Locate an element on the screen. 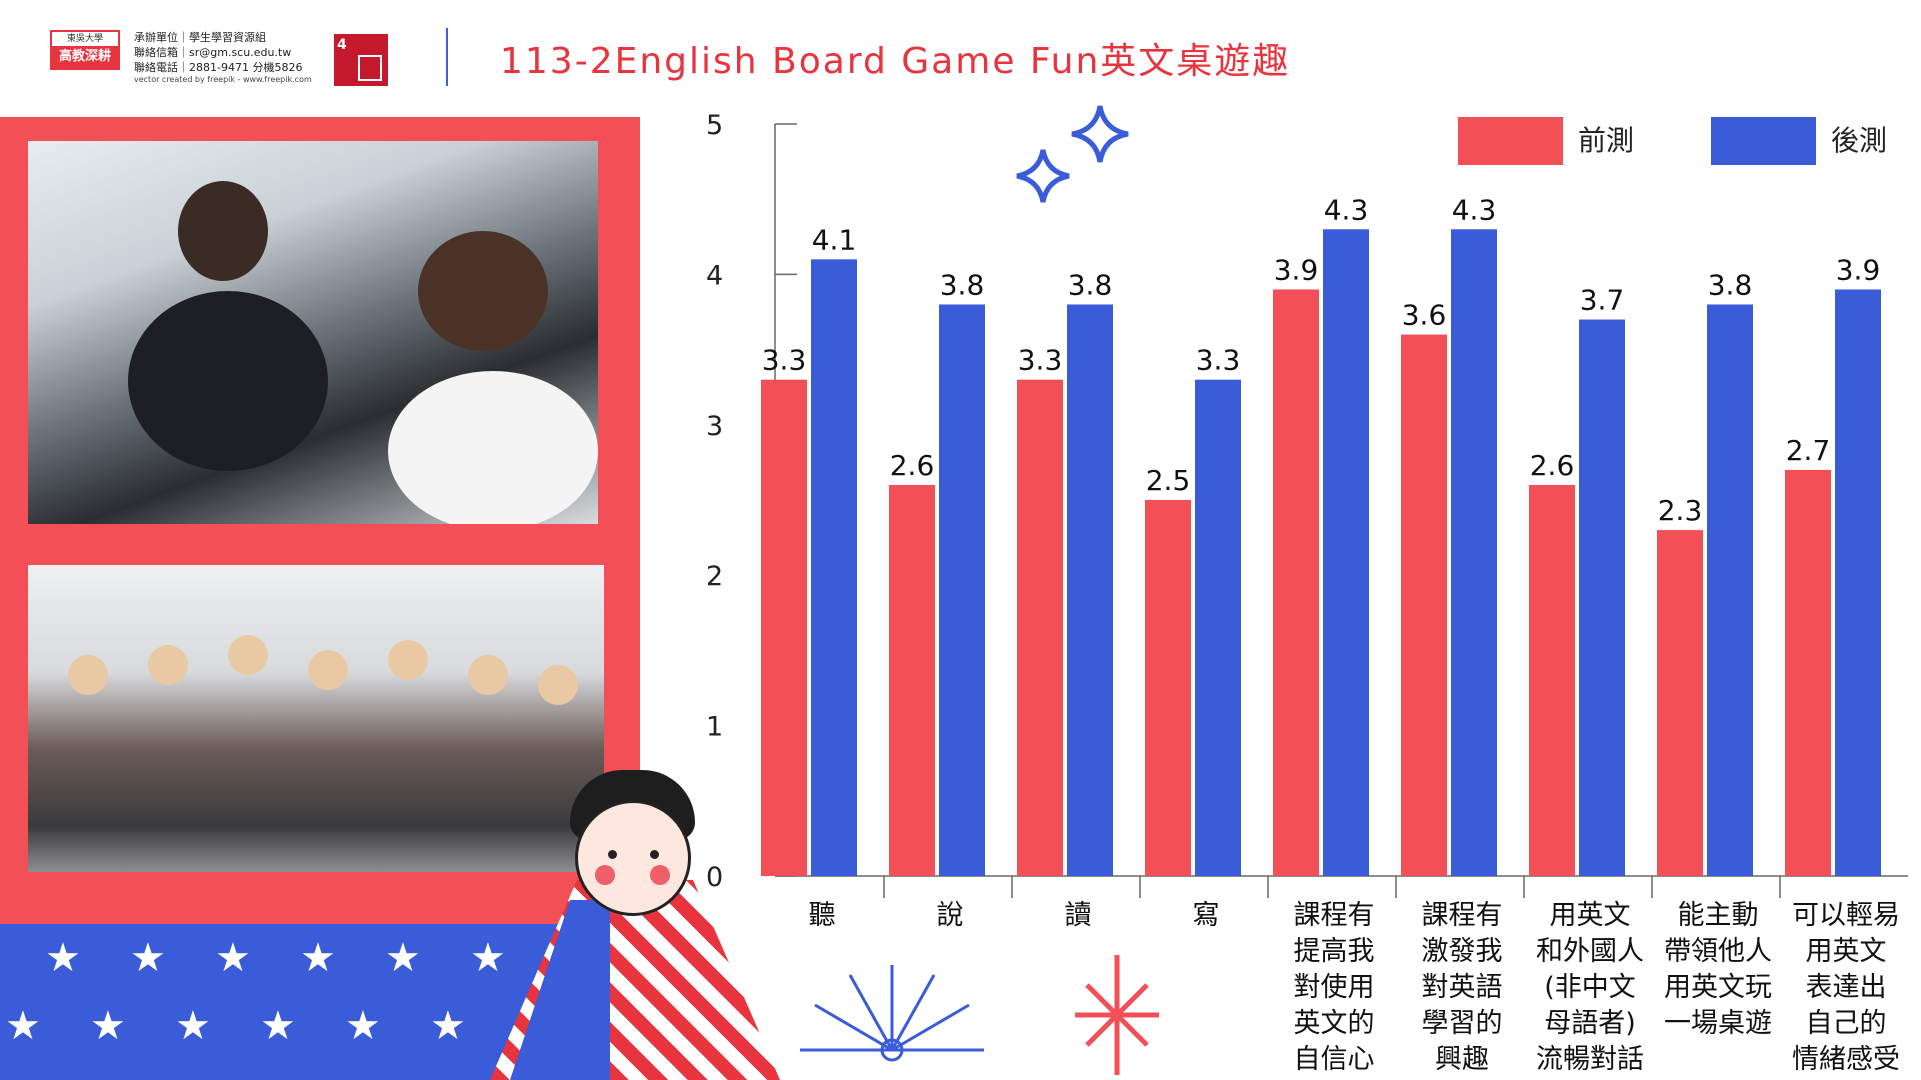 The width and height of the screenshot is (1921, 1080). legend-swatch-post is located at coordinates (1763, 141).